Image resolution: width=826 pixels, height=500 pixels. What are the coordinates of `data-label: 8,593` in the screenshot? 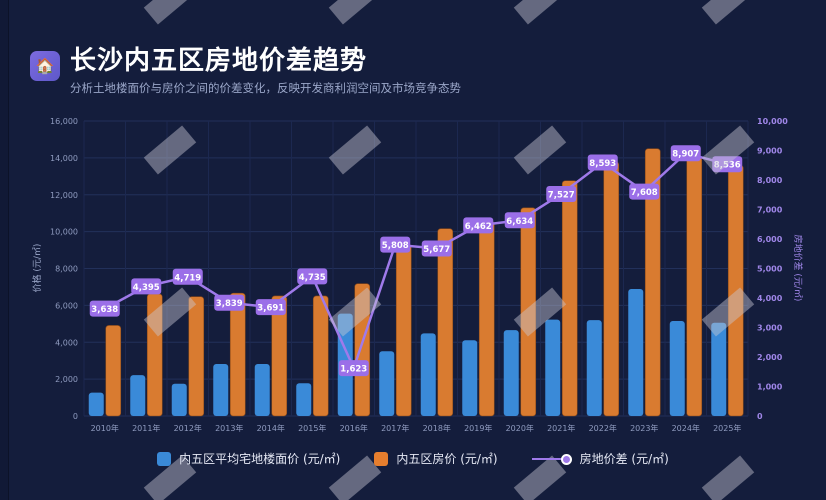 It's located at (602, 164).